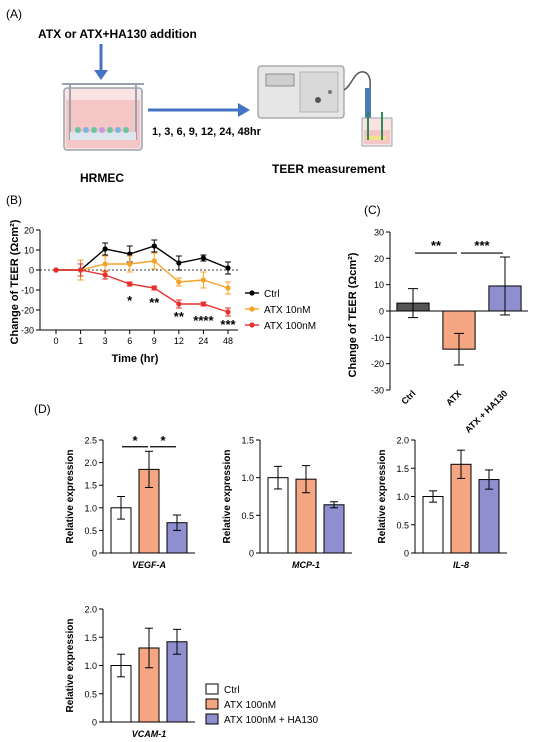 Image resolution: width=550 pixels, height=742 pixels. What do you see at coordinates (80, 341) in the screenshot?
I see `x-tick-label: 1` at bounding box center [80, 341].